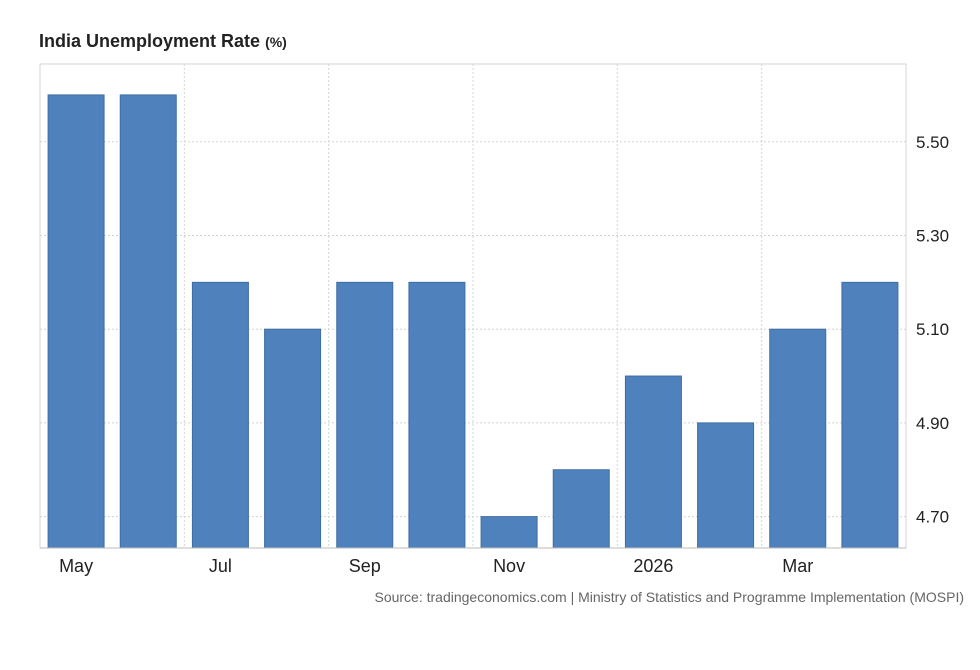  What do you see at coordinates (509, 566) in the screenshot?
I see `x-tick-label: Nov` at bounding box center [509, 566].